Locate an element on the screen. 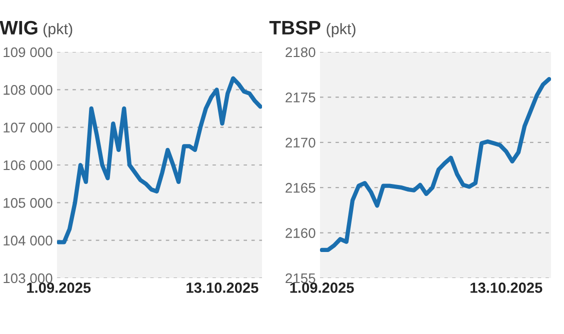 This screenshot has width=564, height=334. chart-title: WIG is located at coordinates (19, 27).